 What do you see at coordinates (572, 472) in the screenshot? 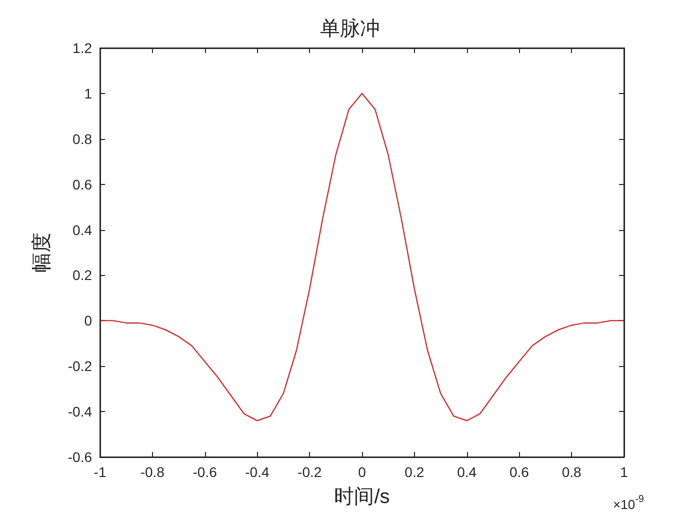
I see `x-tick-label: 0.8` at bounding box center [572, 472].